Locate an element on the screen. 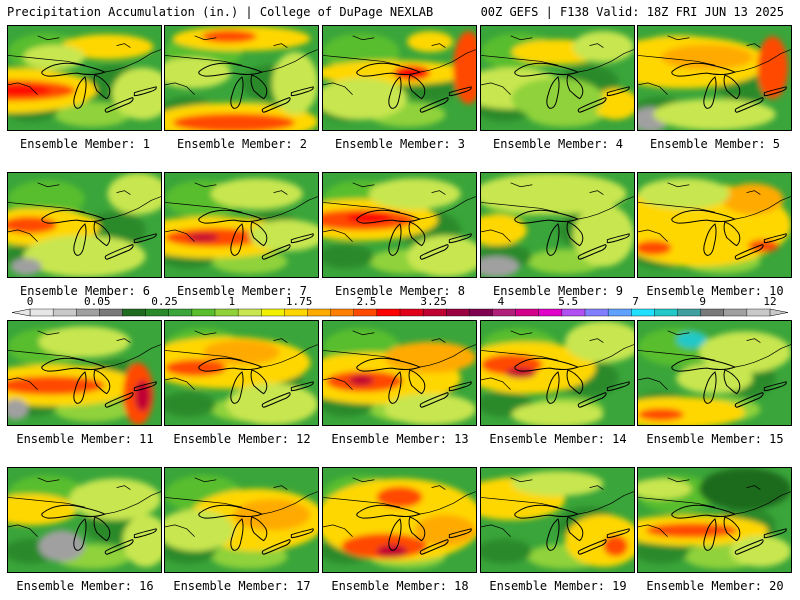 The height and width of the screenshot is (600, 800). precip-colorbar is located at coordinates (400, 312).